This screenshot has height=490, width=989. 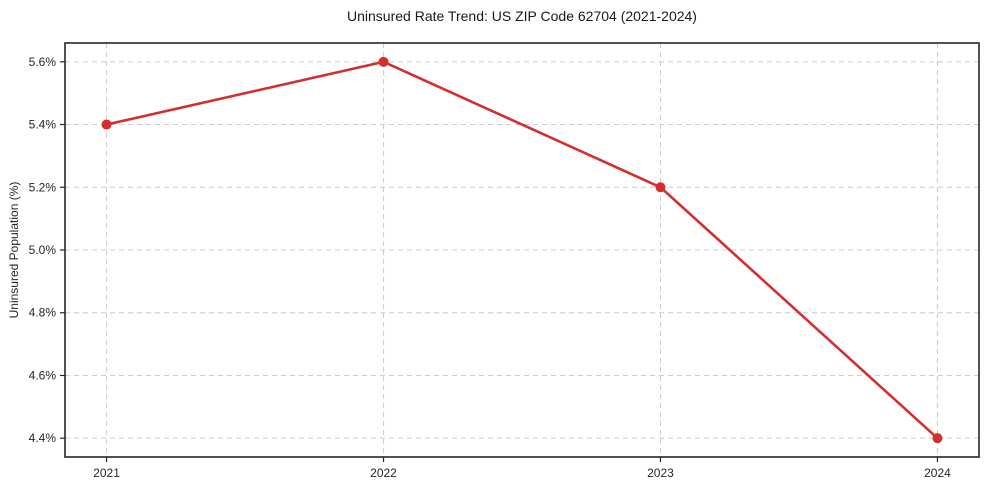 I want to click on y-tick-label: 4.8%, so click(x=43, y=313).